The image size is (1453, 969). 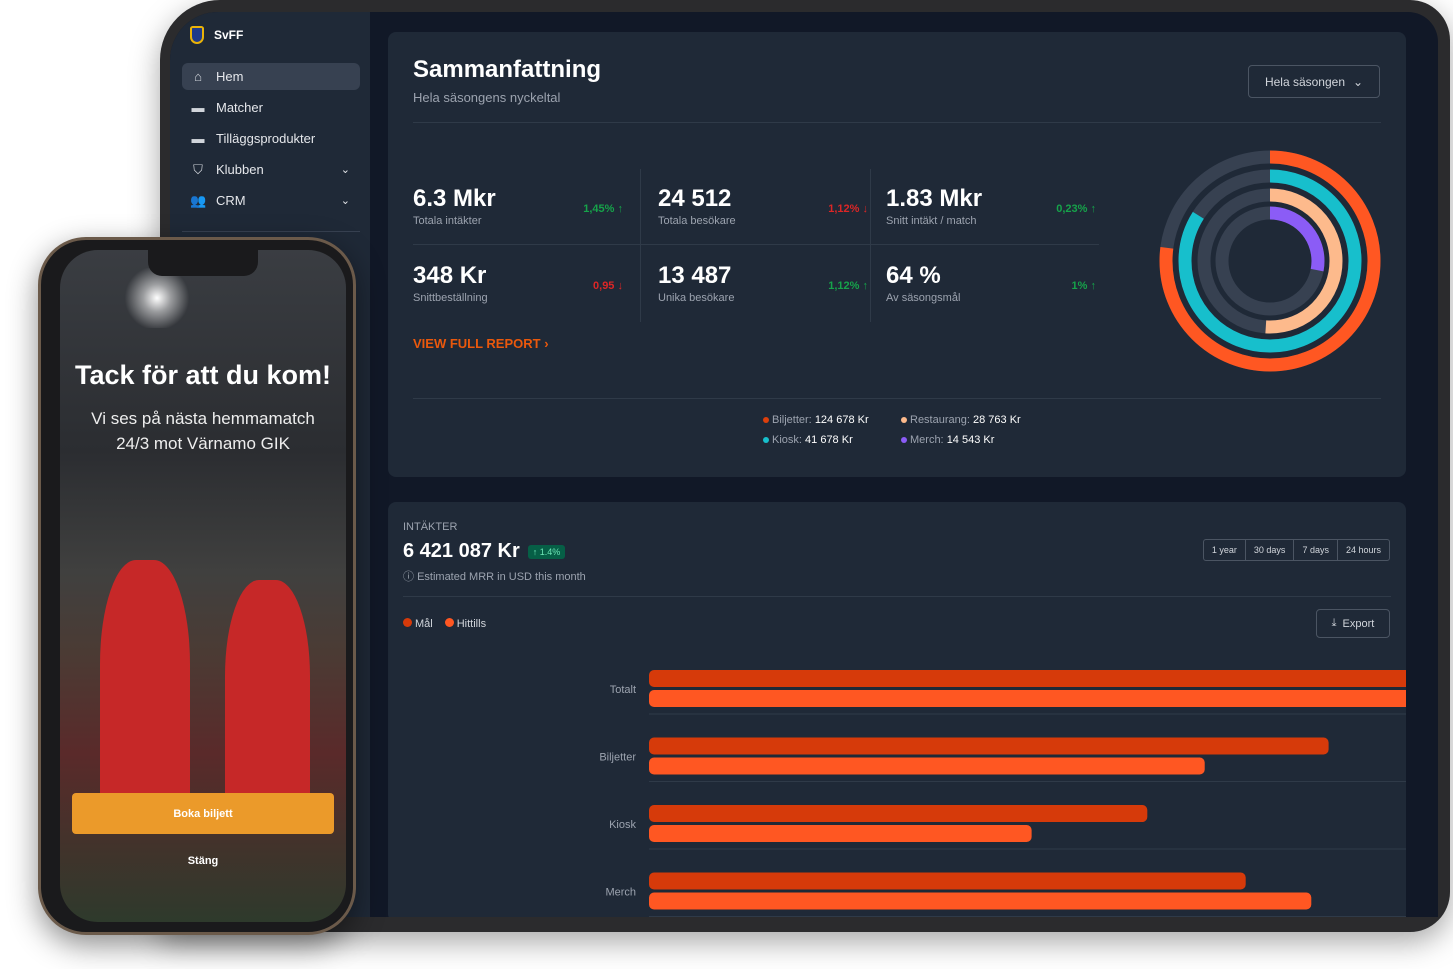 What do you see at coordinates (203, 263) in the screenshot?
I see `phone-notch` at bounding box center [203, 263].